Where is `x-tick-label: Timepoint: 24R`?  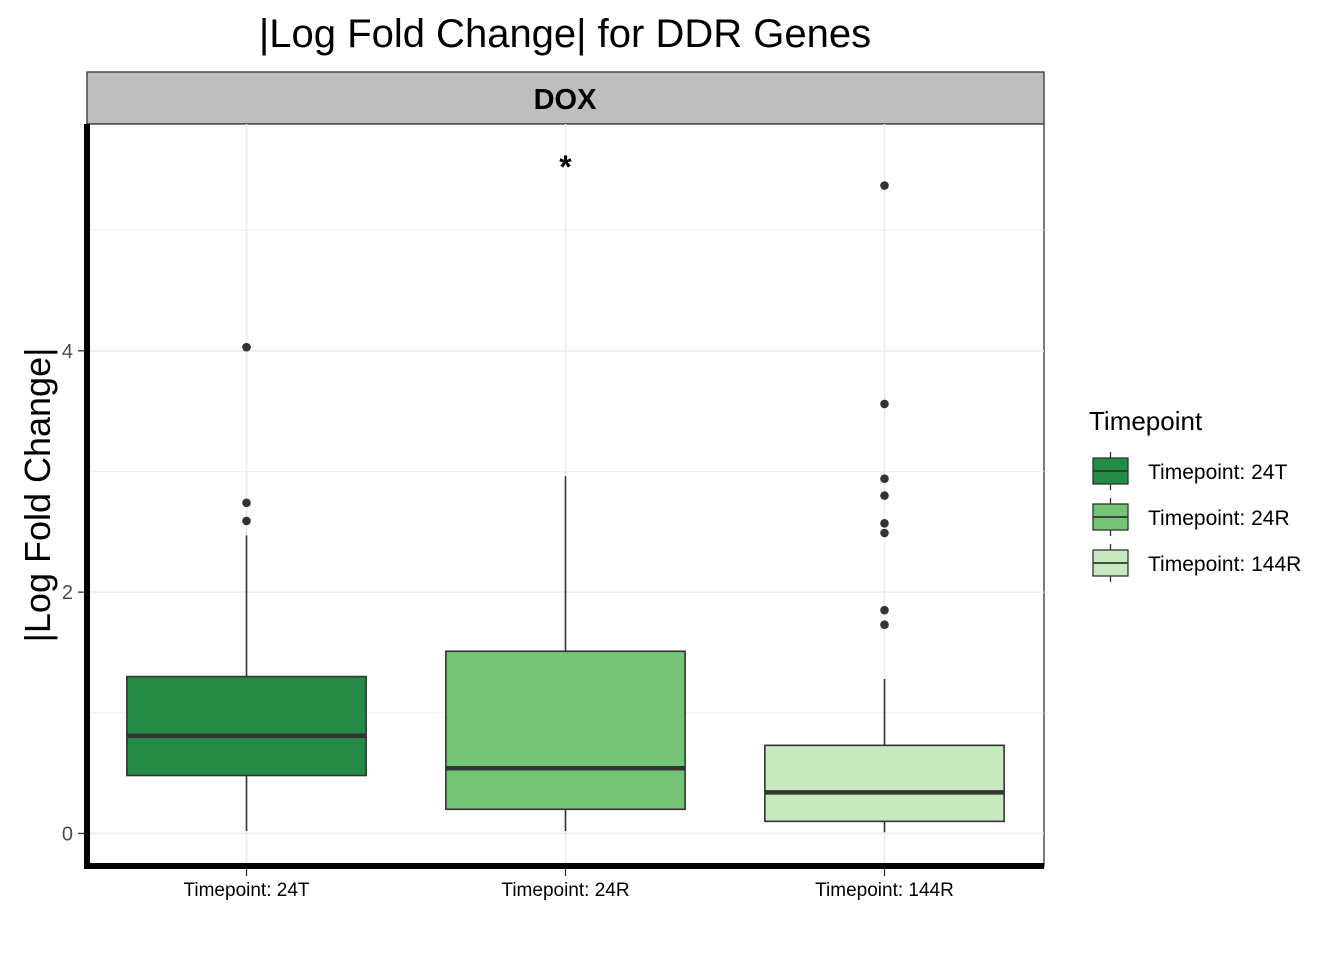 x-tick-label: Timepoint: 24R is located at coordinates (565, 890).